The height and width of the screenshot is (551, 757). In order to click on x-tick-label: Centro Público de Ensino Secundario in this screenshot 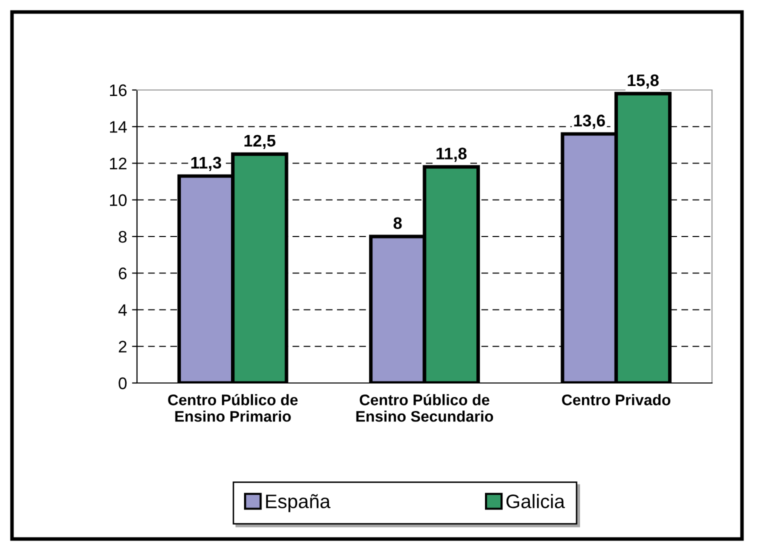, I will do `click(425, 408)`.